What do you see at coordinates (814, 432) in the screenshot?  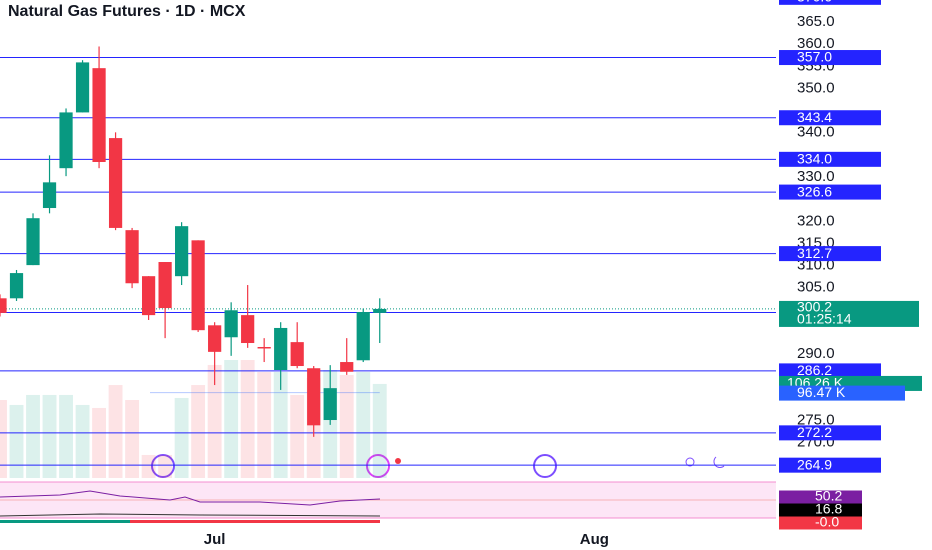 I see `level-label: 272.2` at bounding box center [814, 432].